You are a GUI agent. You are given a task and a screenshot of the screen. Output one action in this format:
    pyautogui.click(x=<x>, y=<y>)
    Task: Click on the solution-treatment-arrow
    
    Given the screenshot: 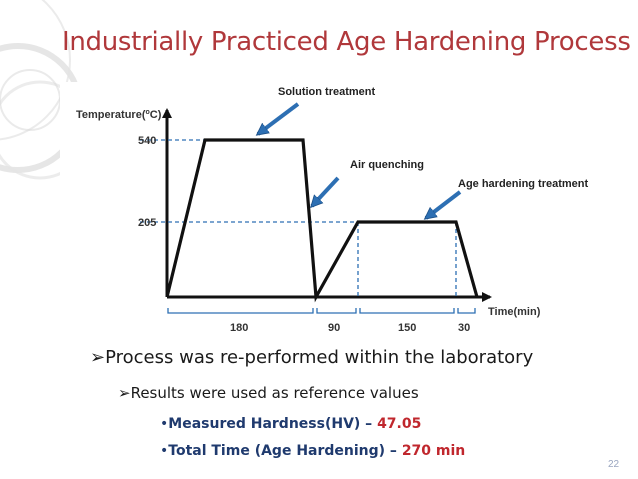 What is the action you would take?
    pyautogui.click(x=279, y=118)
    